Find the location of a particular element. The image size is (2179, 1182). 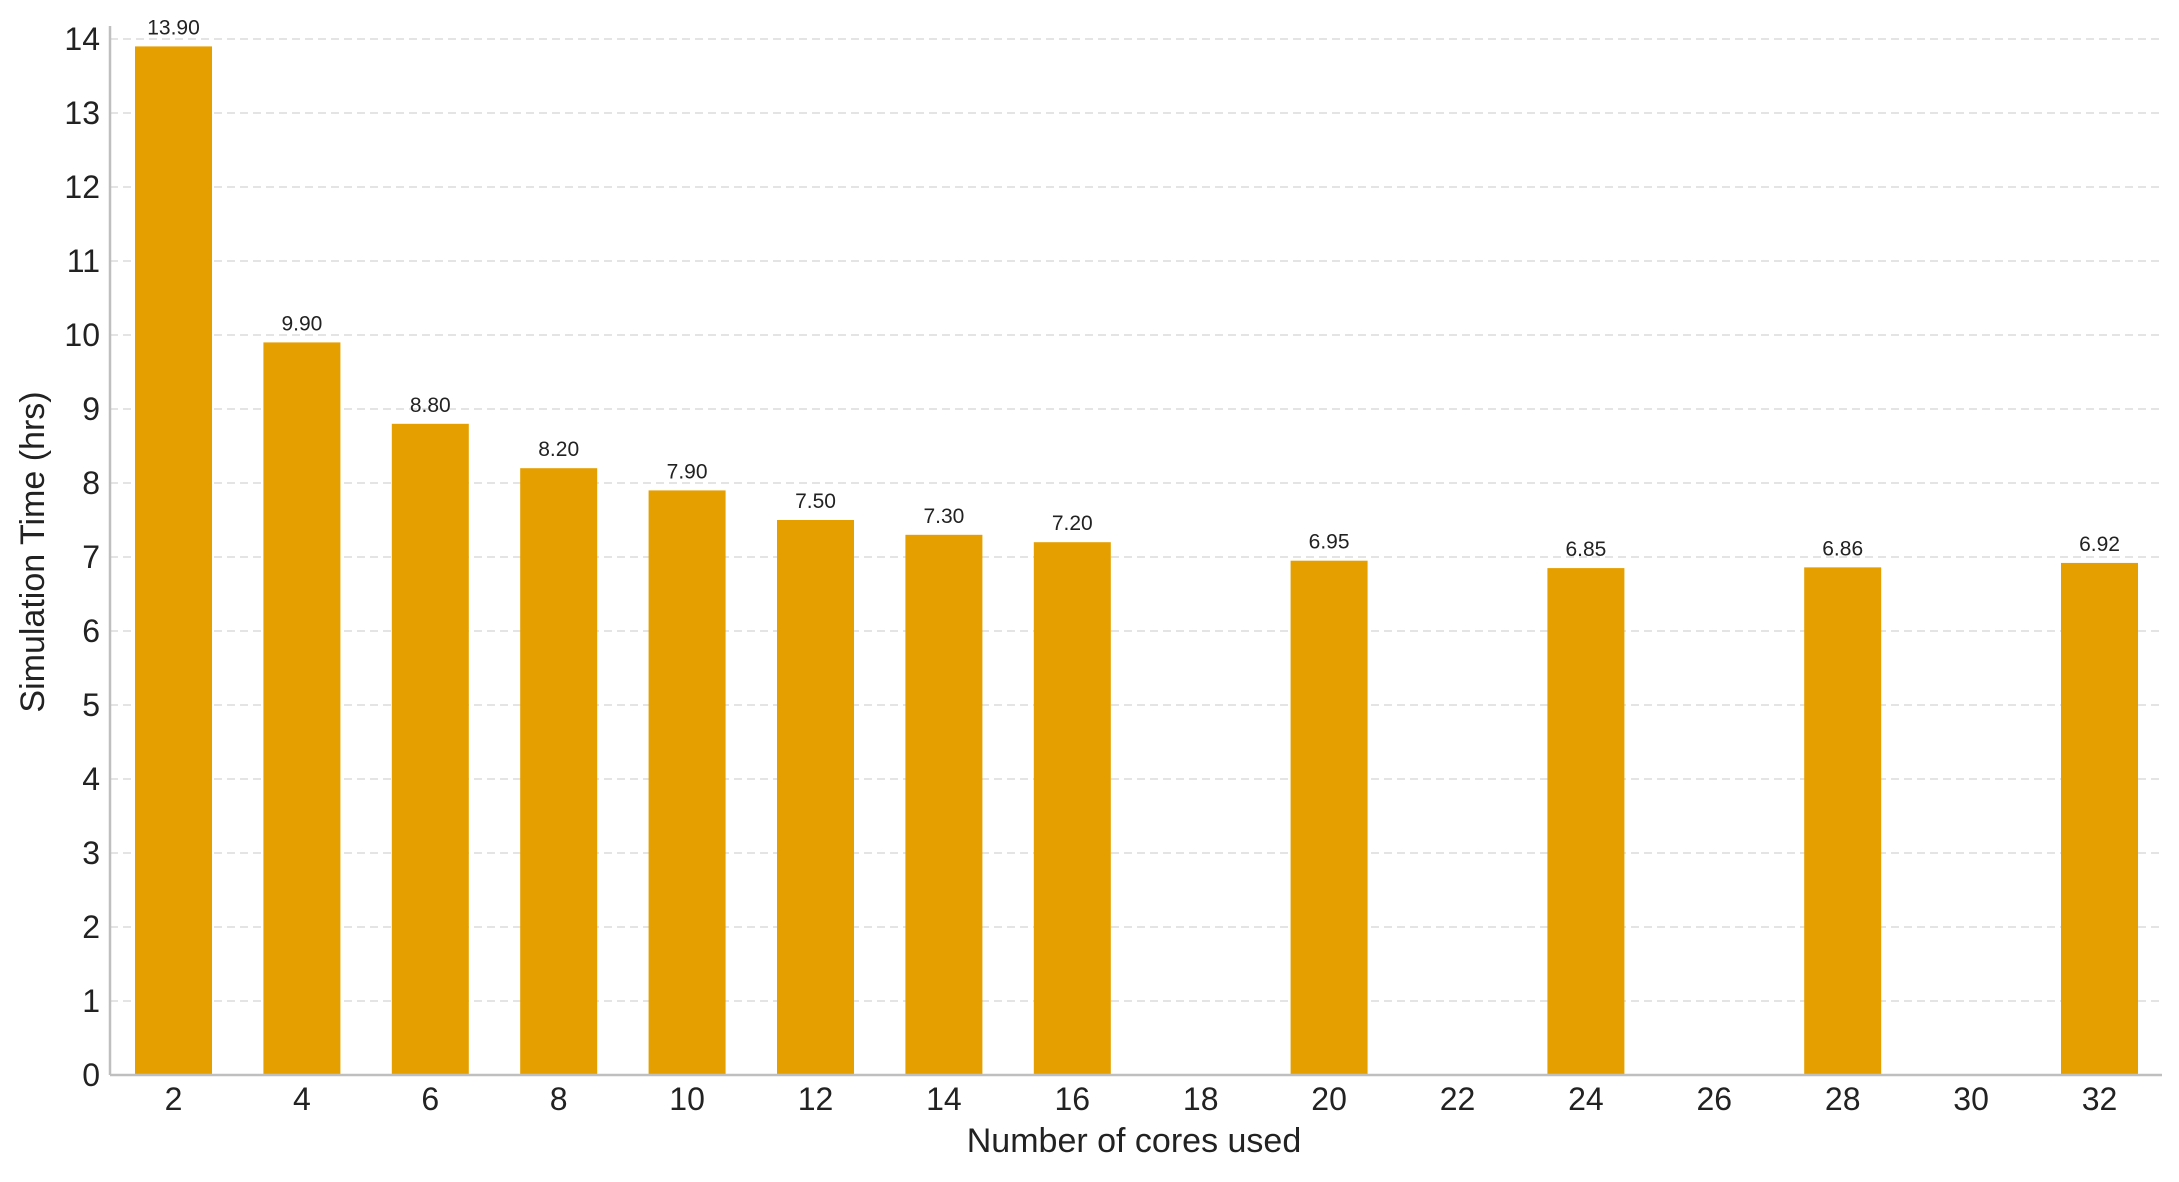

x-tick-label: 22 is located at coordinates (1458, 1099).